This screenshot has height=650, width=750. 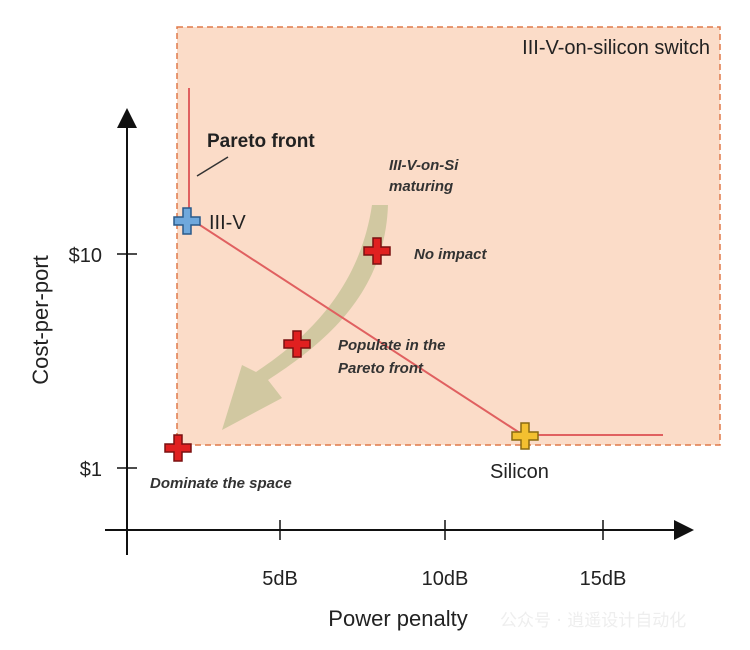 I want to click on x-tick-label-5db: 5dB, so click(x=280, y=579).